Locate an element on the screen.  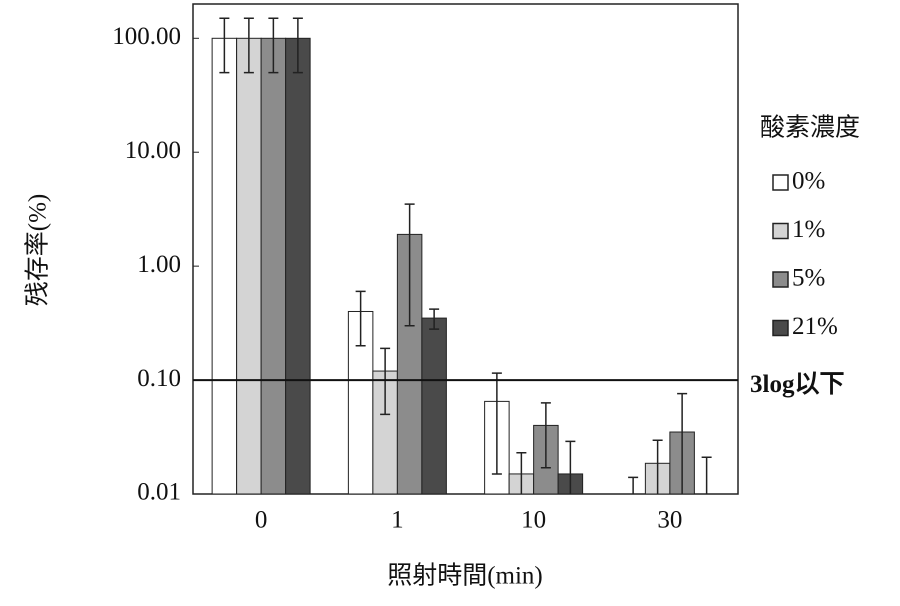
y-tick-label: 10.00 is located at coordinates (153, 150).